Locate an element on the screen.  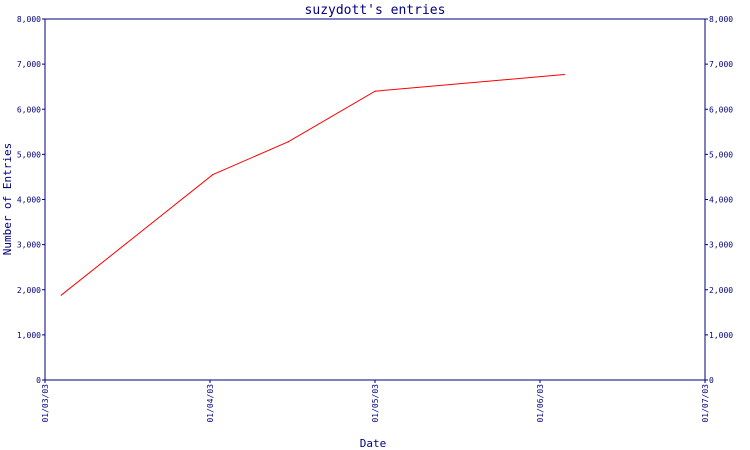
y-tick-label-right: 8,000 is located at coordinates (721, 19).